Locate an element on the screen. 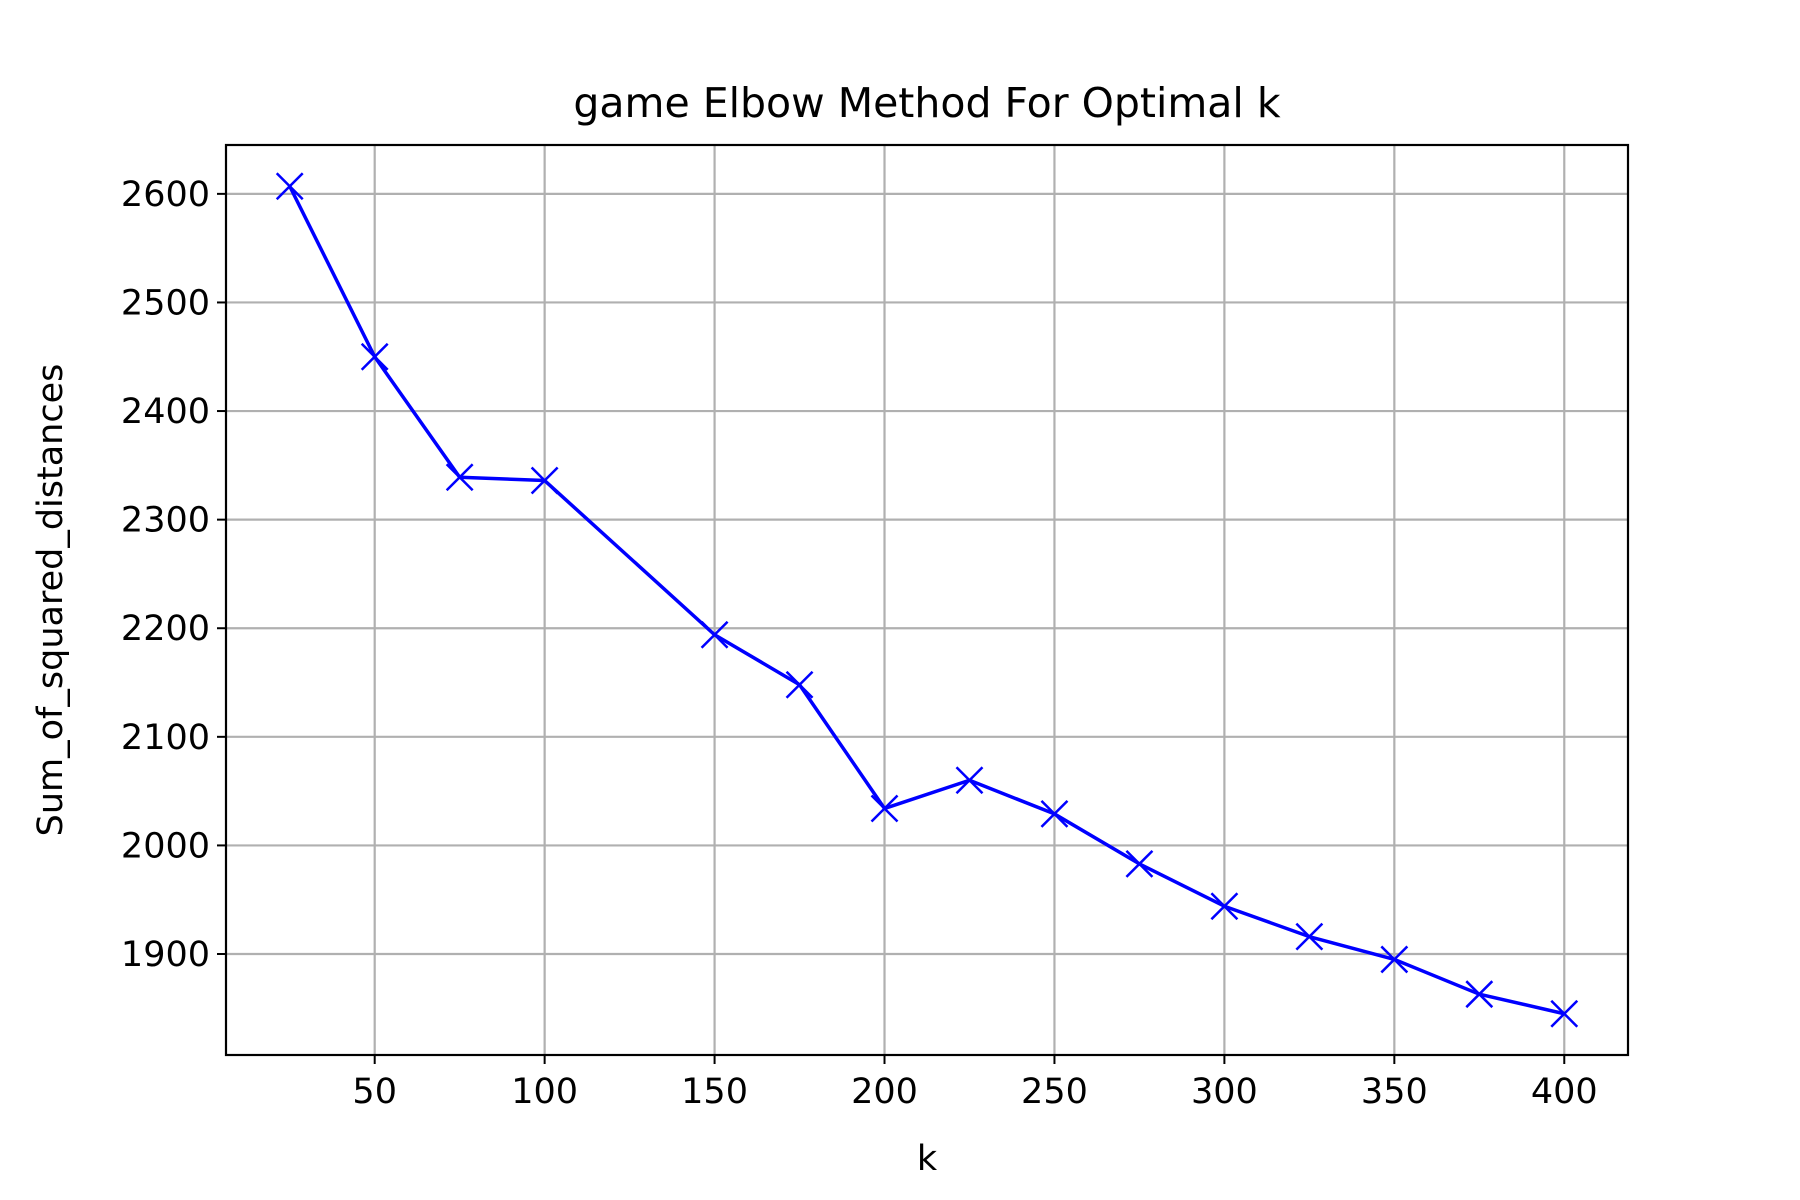  x-tick-label-150: 150 is located at coordinates (714, 1092).